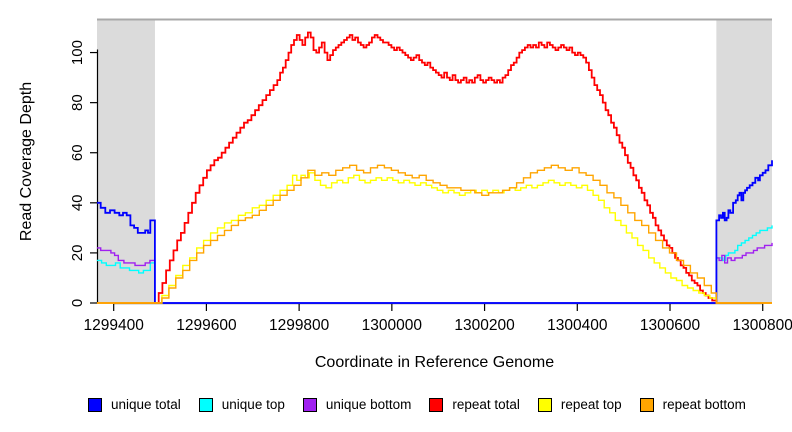  I want to click on legend-item-unique-total: unique total, so click(134, 404).